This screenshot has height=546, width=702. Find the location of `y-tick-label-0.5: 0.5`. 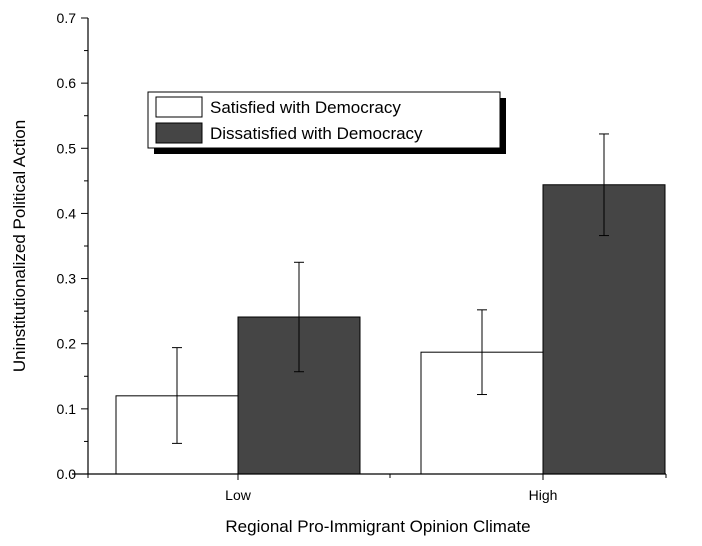

y-tick-label-0.5: 0.5 is located at coordinates (67, 148).